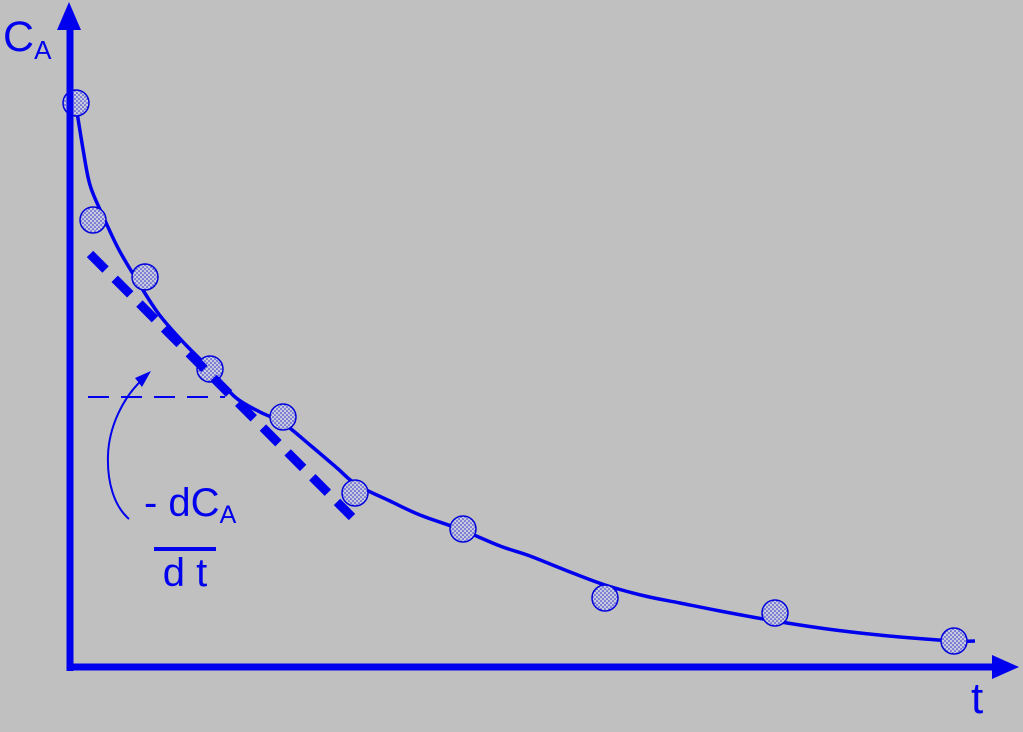  Describe the element at coordinates (43, 50) in the screenshot. I see `y-axis-label-subscript: A` at that location.